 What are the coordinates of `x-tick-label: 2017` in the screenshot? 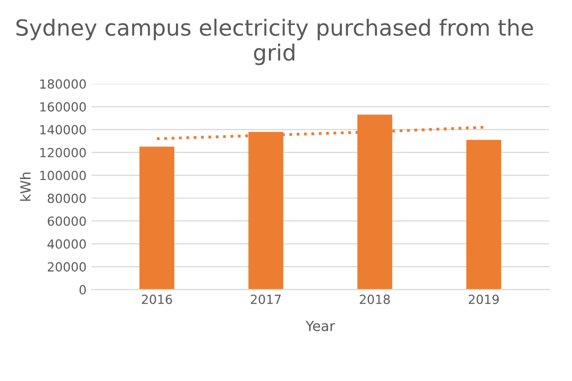 It's located at (265, 299).